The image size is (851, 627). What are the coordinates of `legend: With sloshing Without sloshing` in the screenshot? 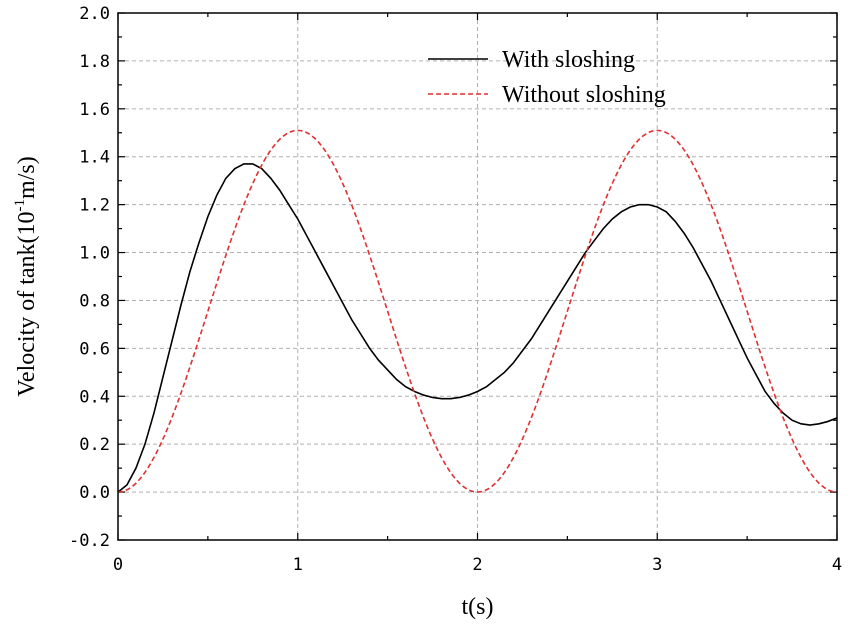 It's located at (547, 77).